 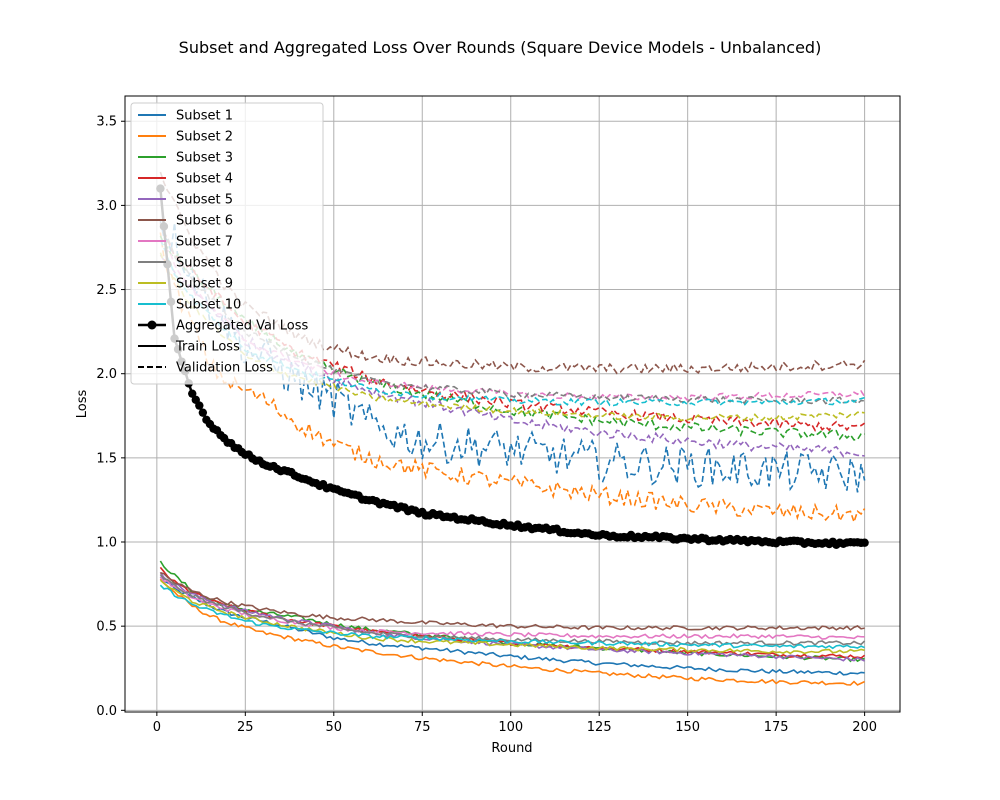 I want to click on x-tick-label: 100, so click(x=510, y=727).